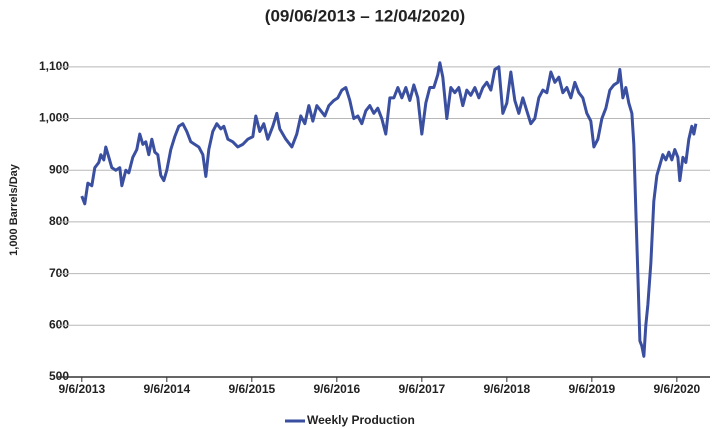  What do you see at coordinates (59, 273) in the screenshot?
I see `y-tick-label: 700` at bounding box center [59, 273].